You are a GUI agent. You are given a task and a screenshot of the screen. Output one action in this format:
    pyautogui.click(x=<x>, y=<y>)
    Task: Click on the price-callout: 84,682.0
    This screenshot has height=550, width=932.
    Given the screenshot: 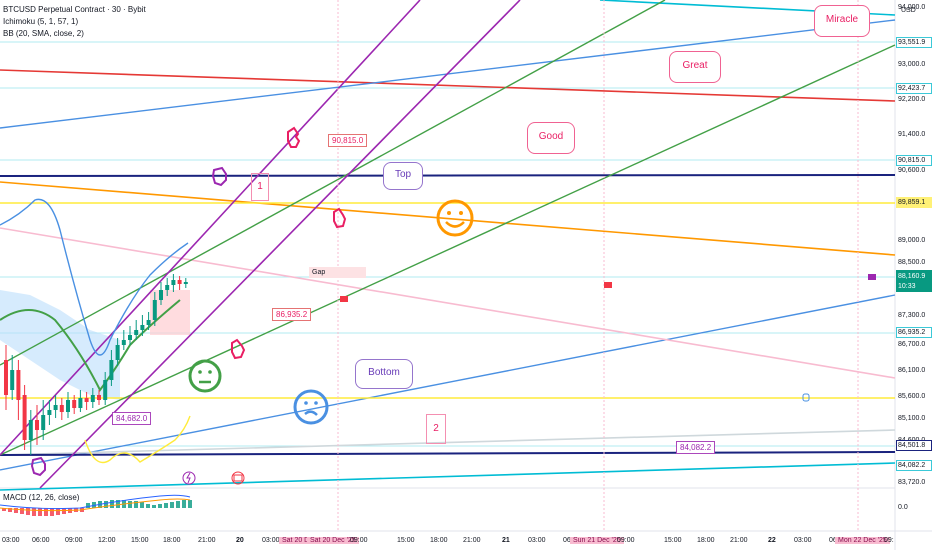 What is the action you would take?
    pyautogui.click(x=132, y=418)
    